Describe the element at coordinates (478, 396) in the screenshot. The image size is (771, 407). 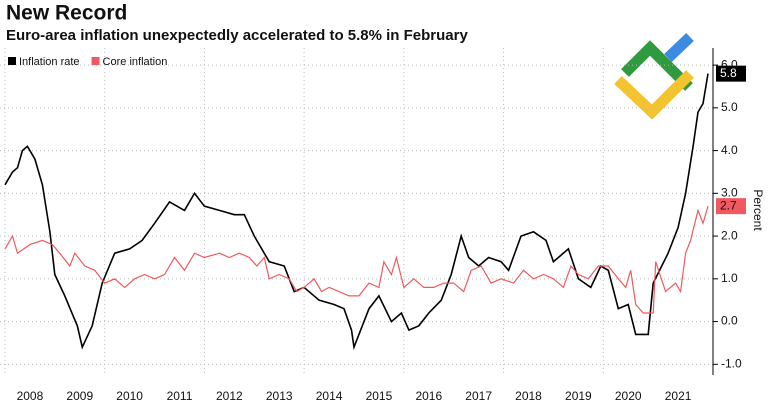
I see `x-tick-label: 2017` at that location.